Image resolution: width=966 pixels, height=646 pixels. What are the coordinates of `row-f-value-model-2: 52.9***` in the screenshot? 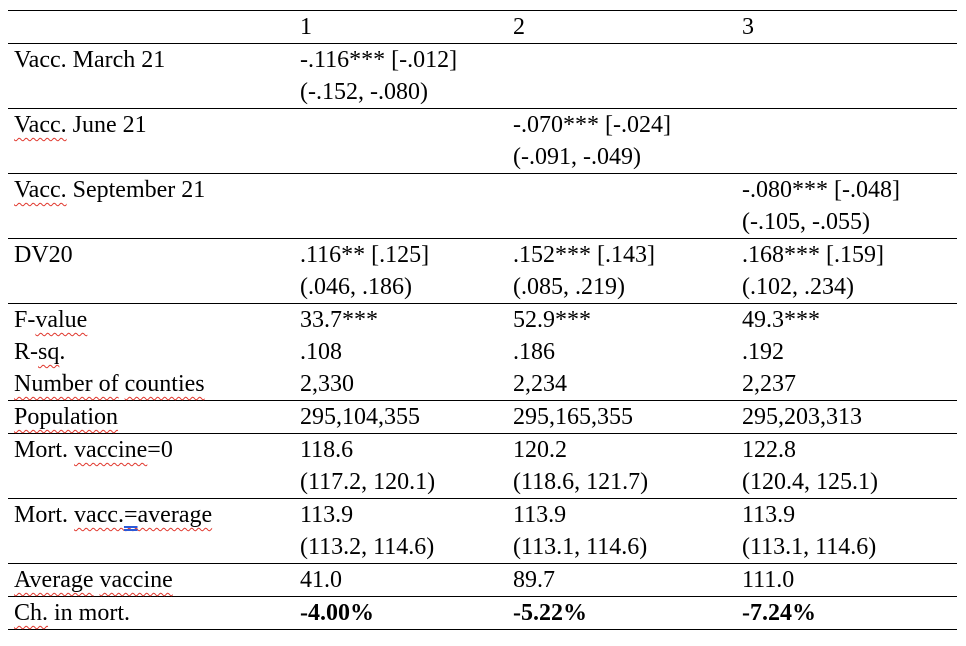 It's located at (622, 319).